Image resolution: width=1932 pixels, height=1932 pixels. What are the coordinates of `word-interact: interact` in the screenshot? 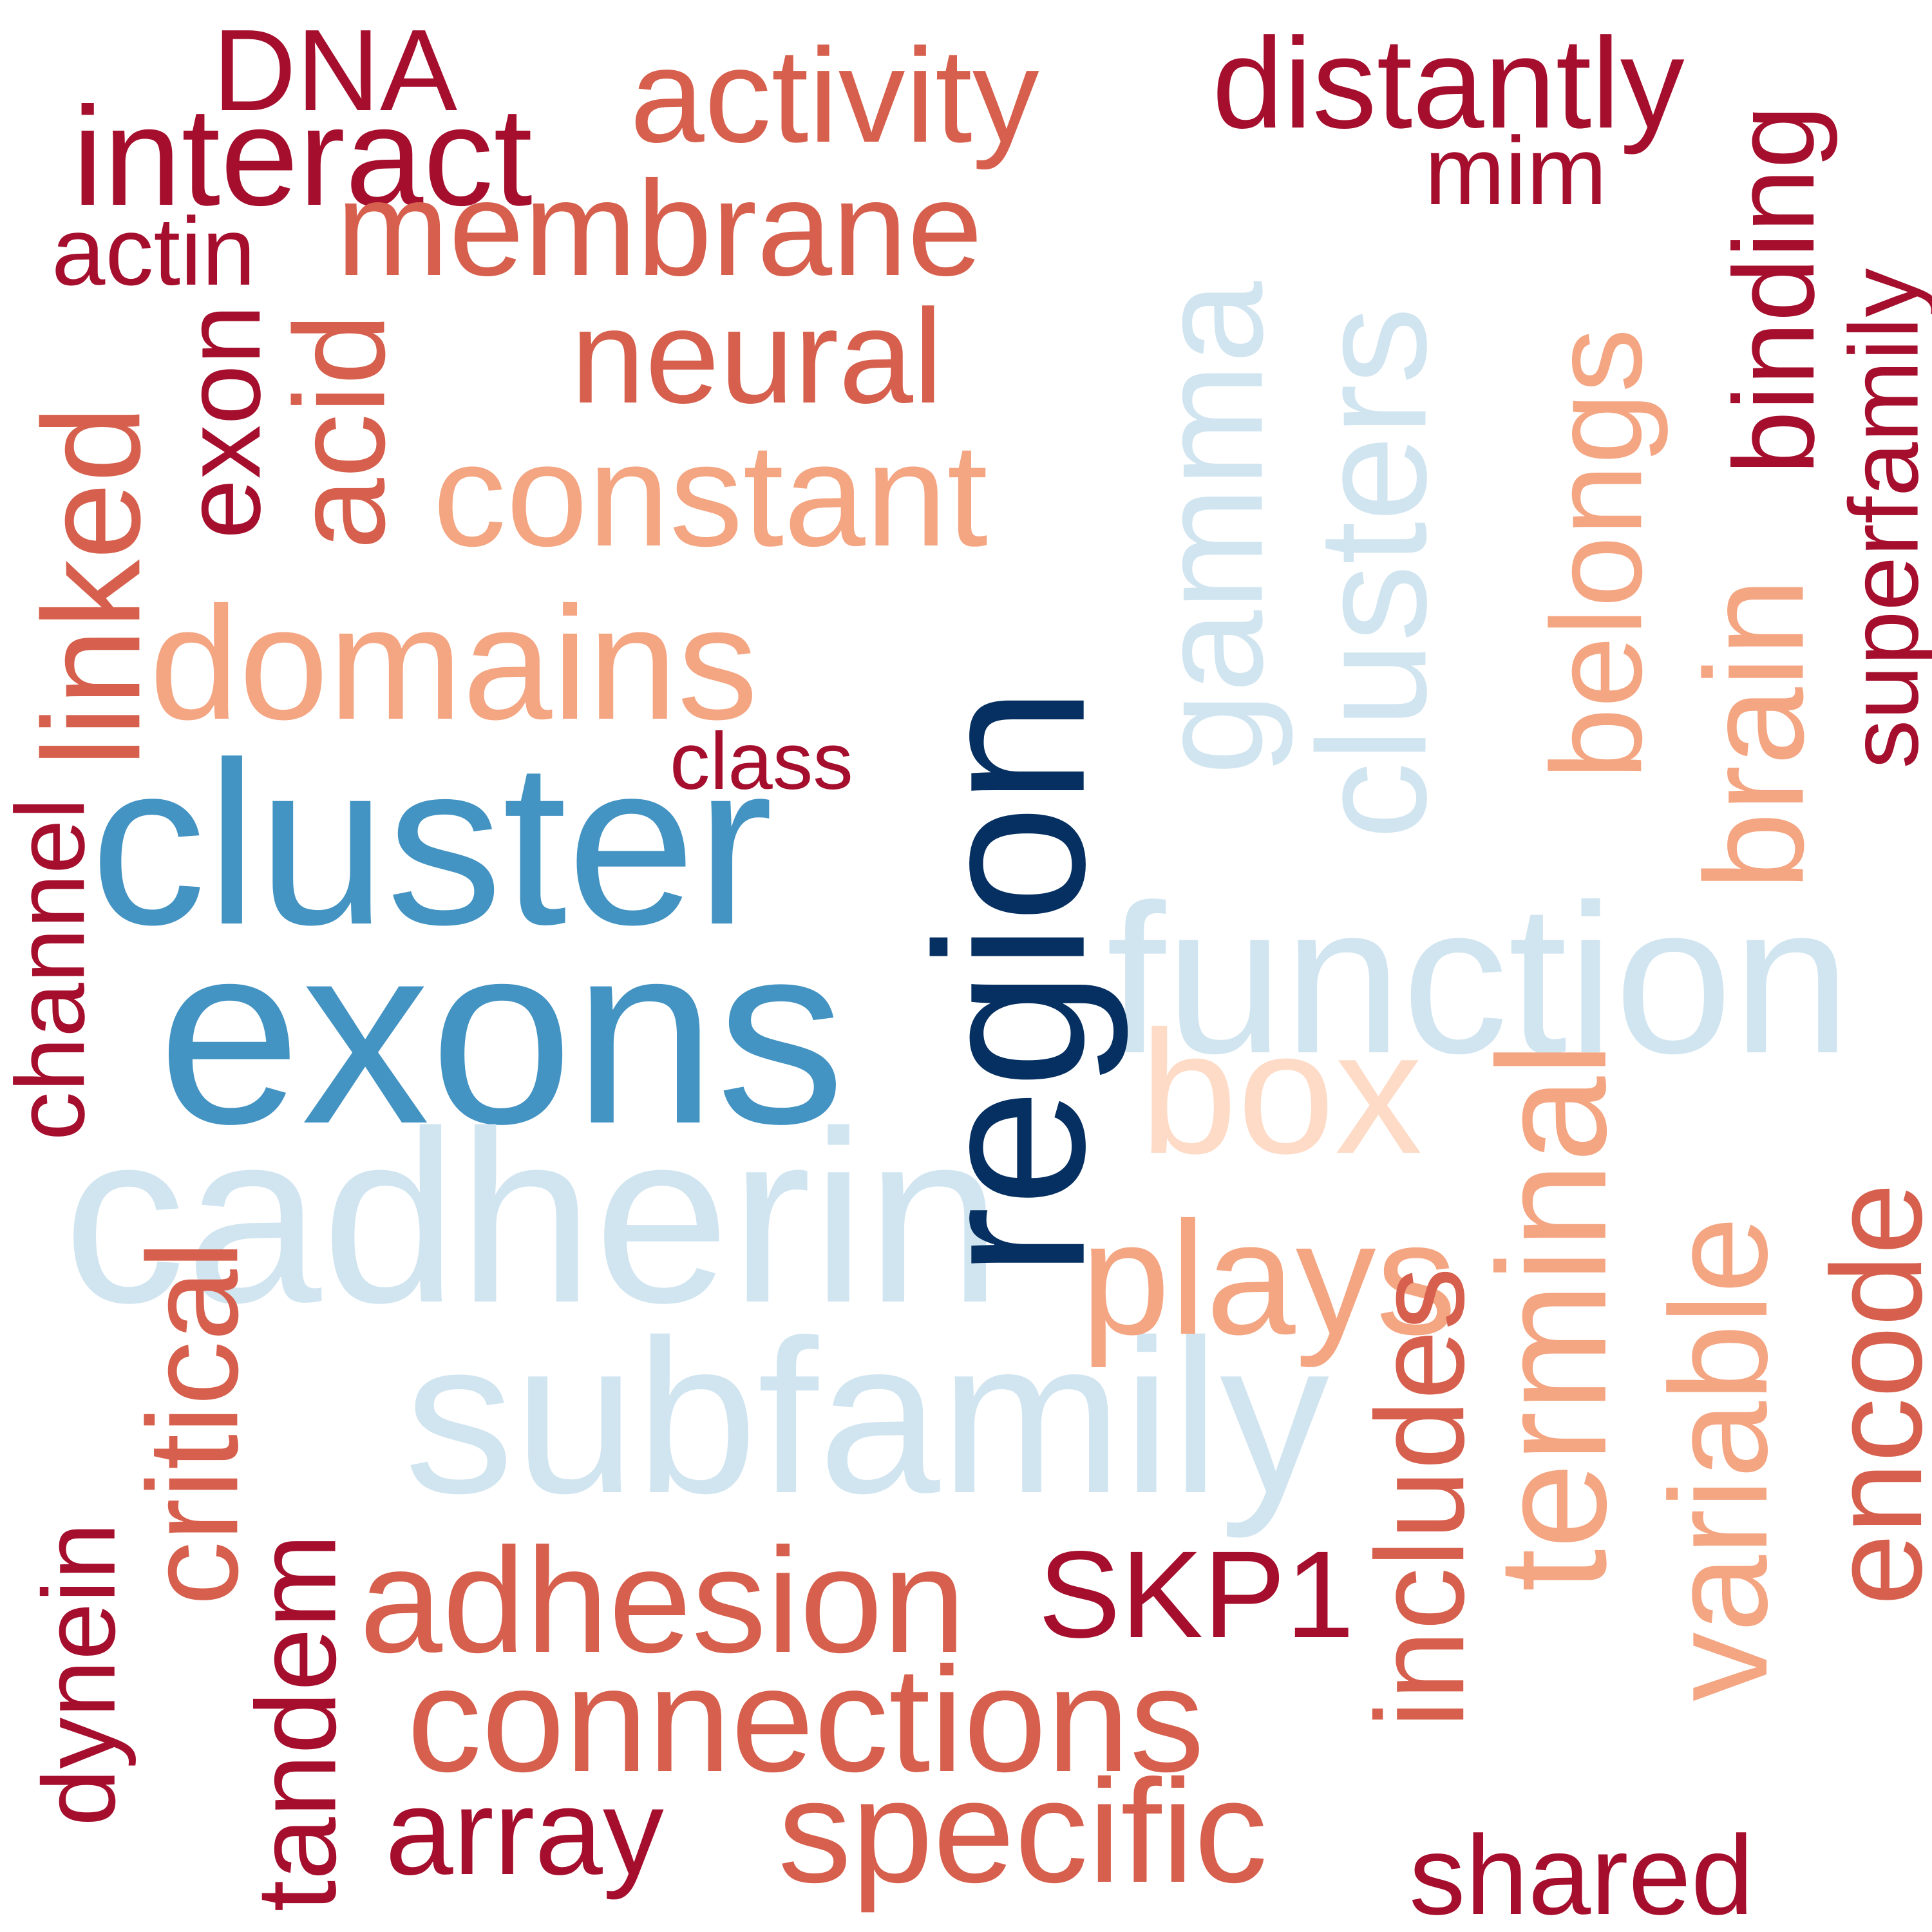 It's located at (302, 157).